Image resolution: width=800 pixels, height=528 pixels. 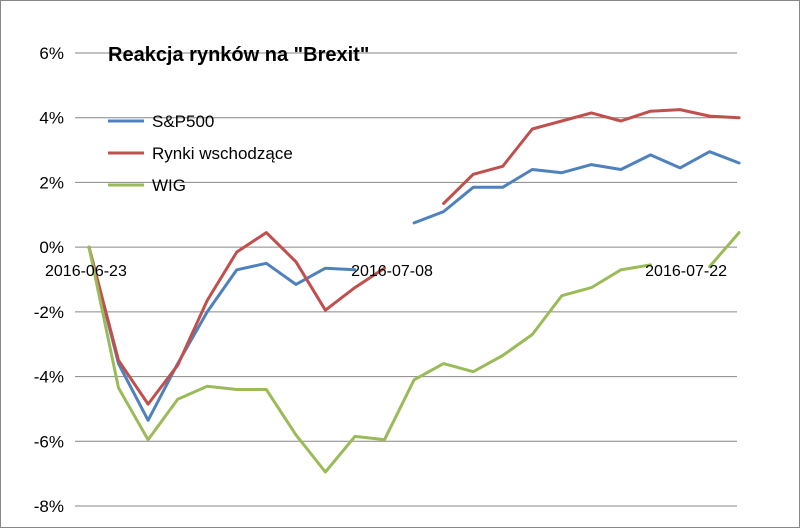 I want to click on legend-item: S&P500, so click(x=161, y=121).